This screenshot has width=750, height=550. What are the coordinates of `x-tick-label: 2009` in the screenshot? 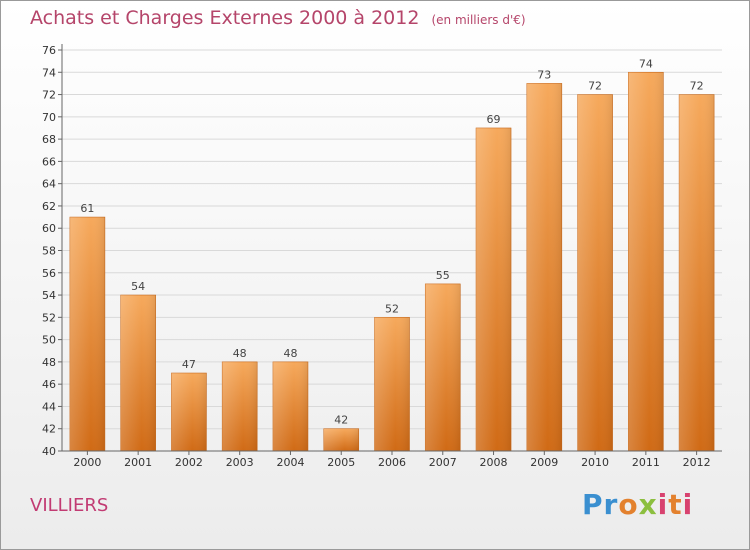 It's located at (544, 462).